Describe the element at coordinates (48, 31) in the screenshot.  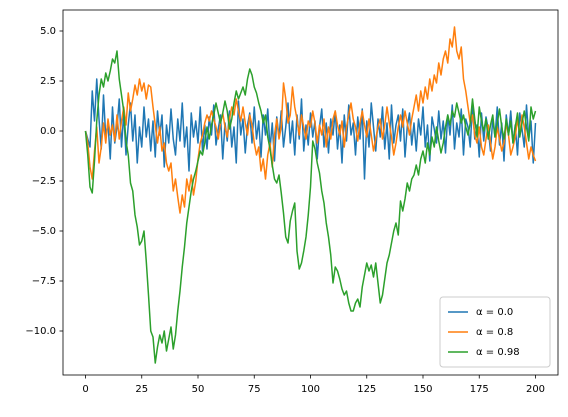
I see `y-tick-label: 5.0` at that location.